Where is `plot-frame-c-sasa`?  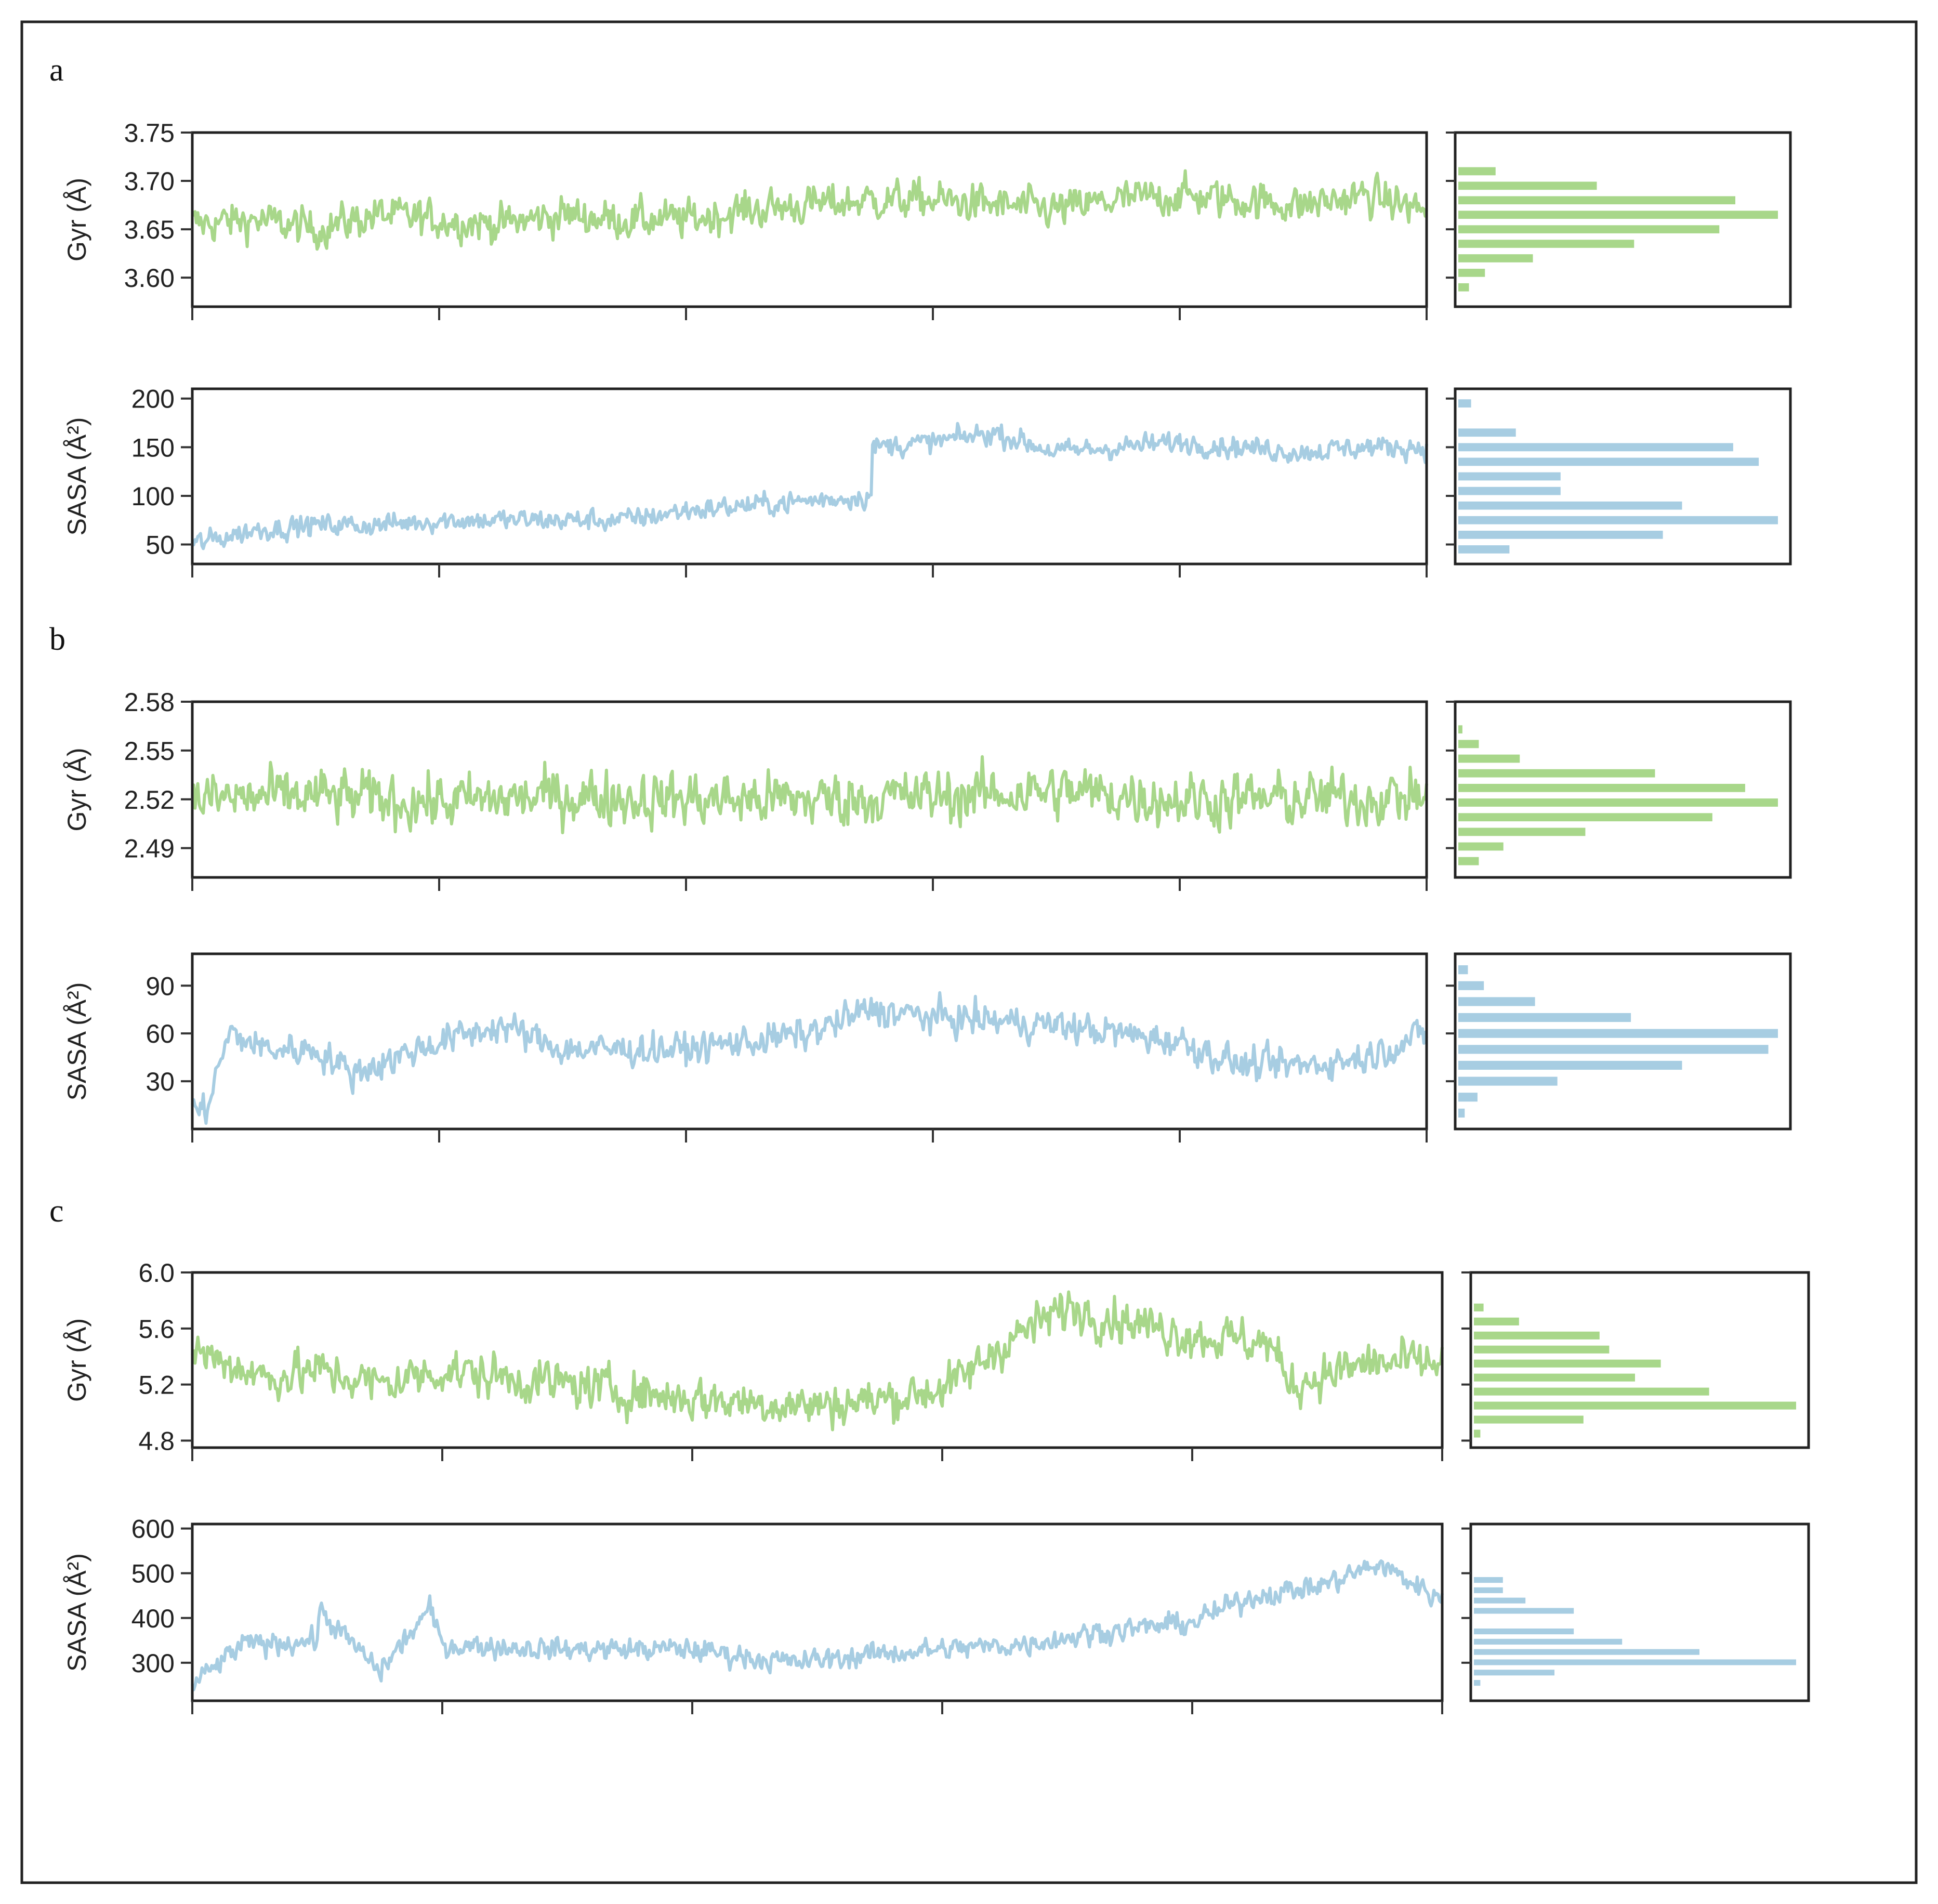 plot-frame-c-sasa is located at coordinates (818, 1612).